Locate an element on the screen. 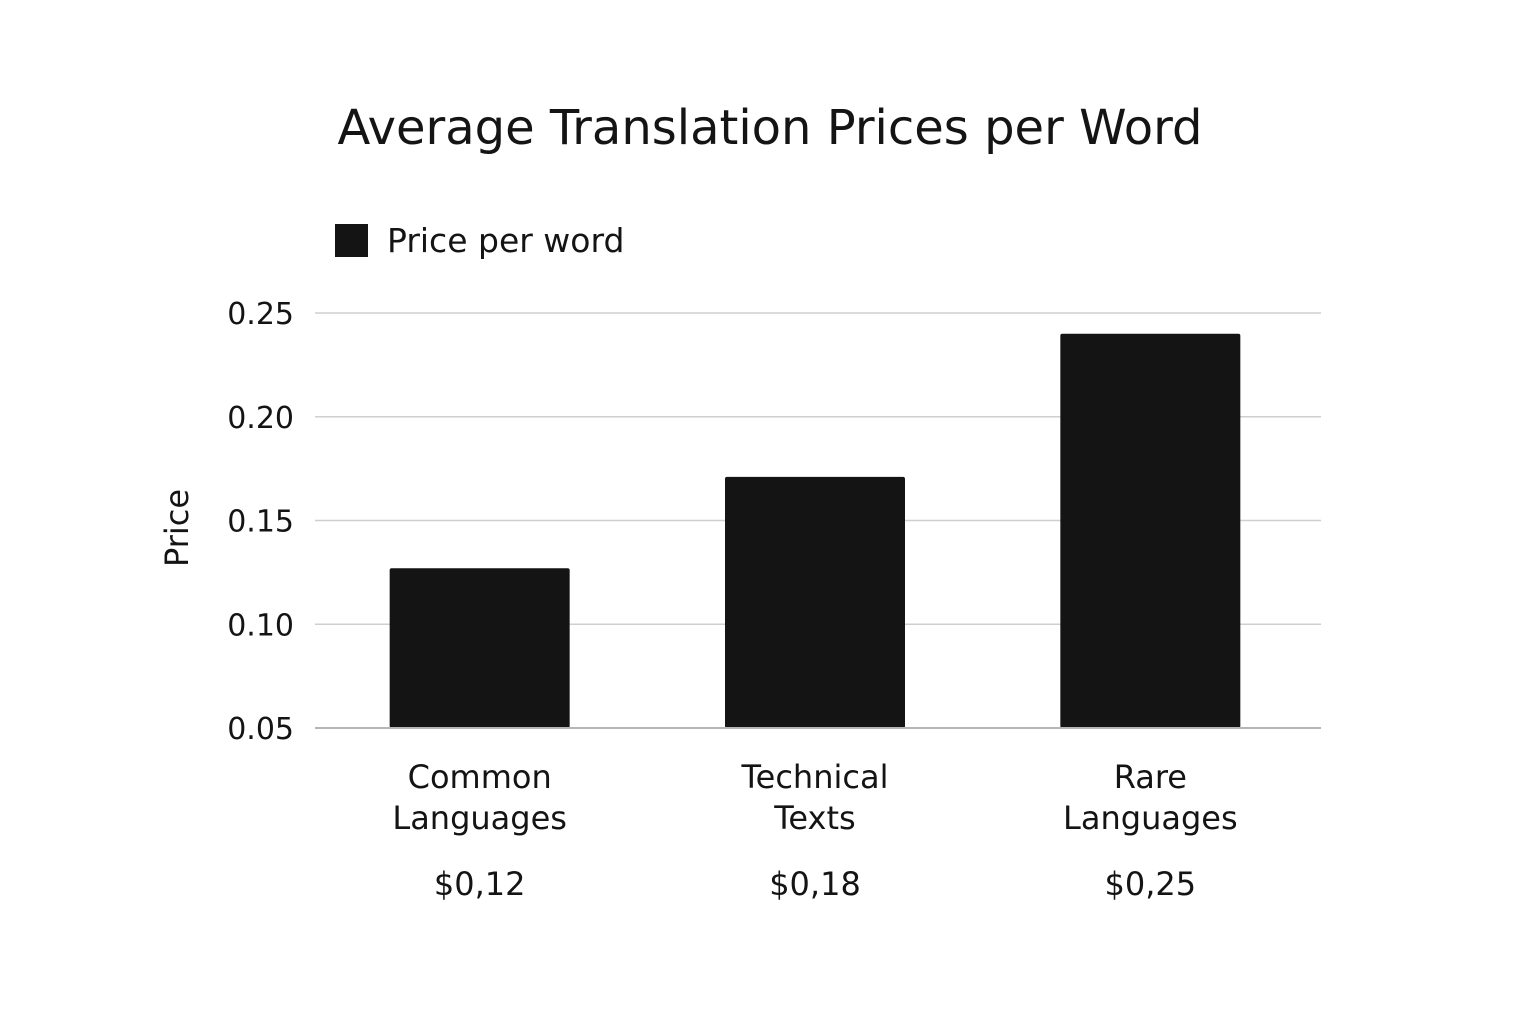  chart-title: Average Translation Prices per Word is located at coordinates (770, 128).